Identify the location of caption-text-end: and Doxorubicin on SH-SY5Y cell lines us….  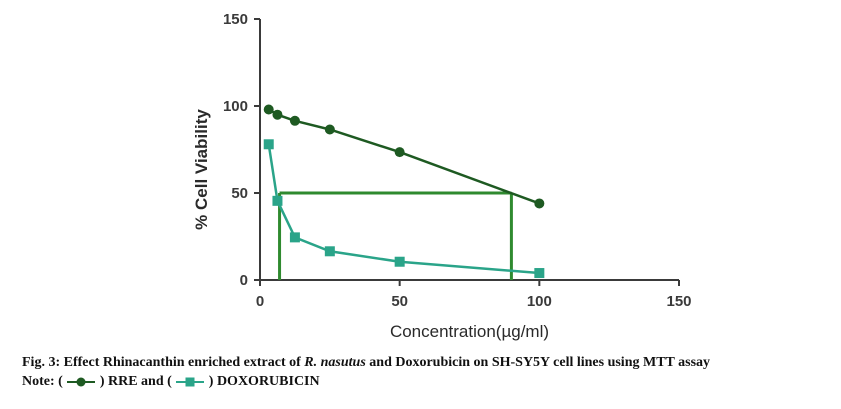
(538, 362).